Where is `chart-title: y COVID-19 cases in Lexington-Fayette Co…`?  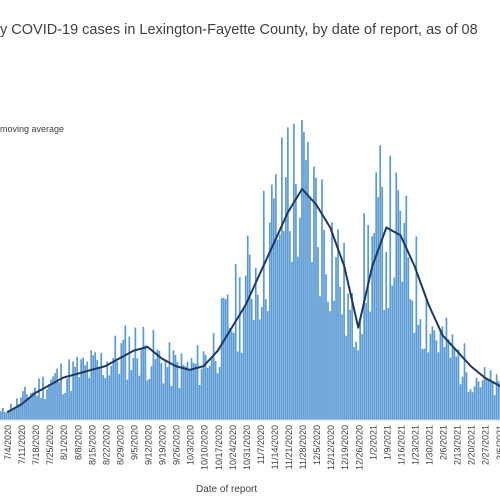 chart-title: y COVID-19 cases in Lexington-Fayette Co… is located at coordinates (239, 30).